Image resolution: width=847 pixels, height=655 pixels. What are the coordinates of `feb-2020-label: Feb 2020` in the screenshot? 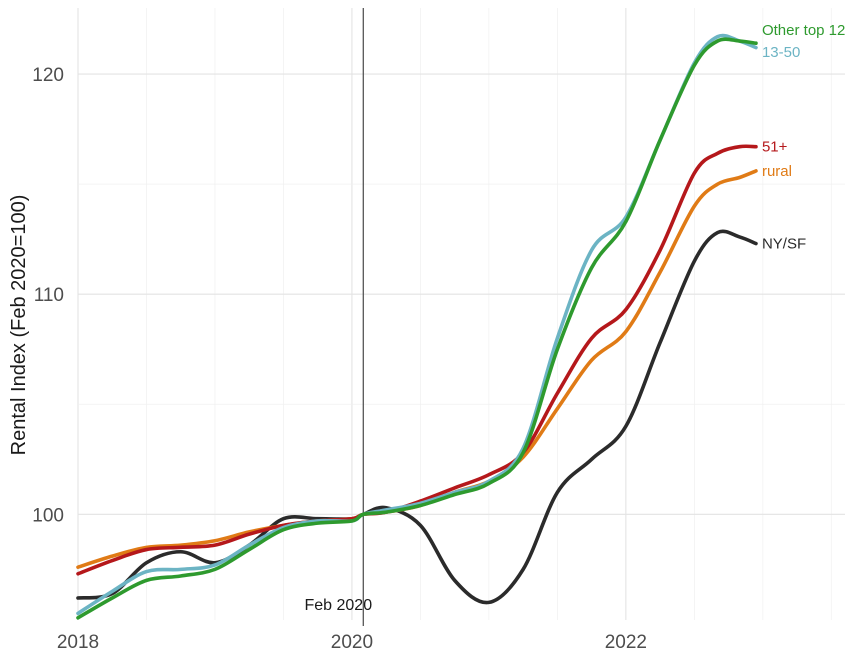 It's located at (338, 605).